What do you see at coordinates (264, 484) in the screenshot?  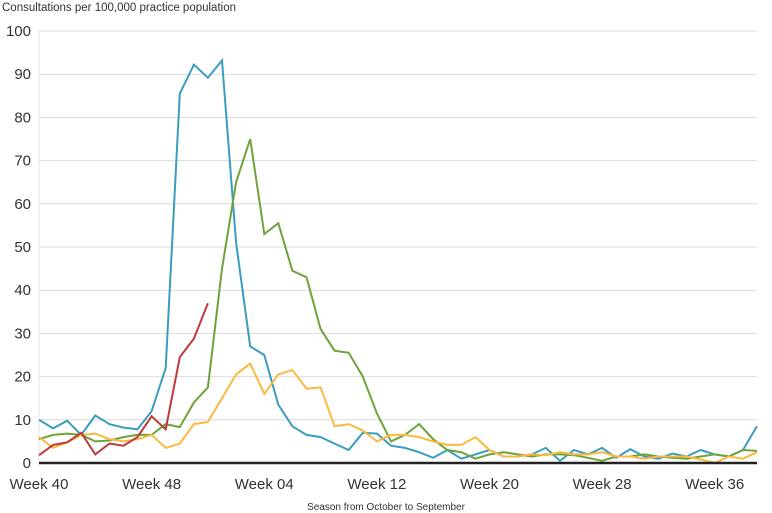 I see `x-tick-label: Week 04` at bounding box center [264, 484].